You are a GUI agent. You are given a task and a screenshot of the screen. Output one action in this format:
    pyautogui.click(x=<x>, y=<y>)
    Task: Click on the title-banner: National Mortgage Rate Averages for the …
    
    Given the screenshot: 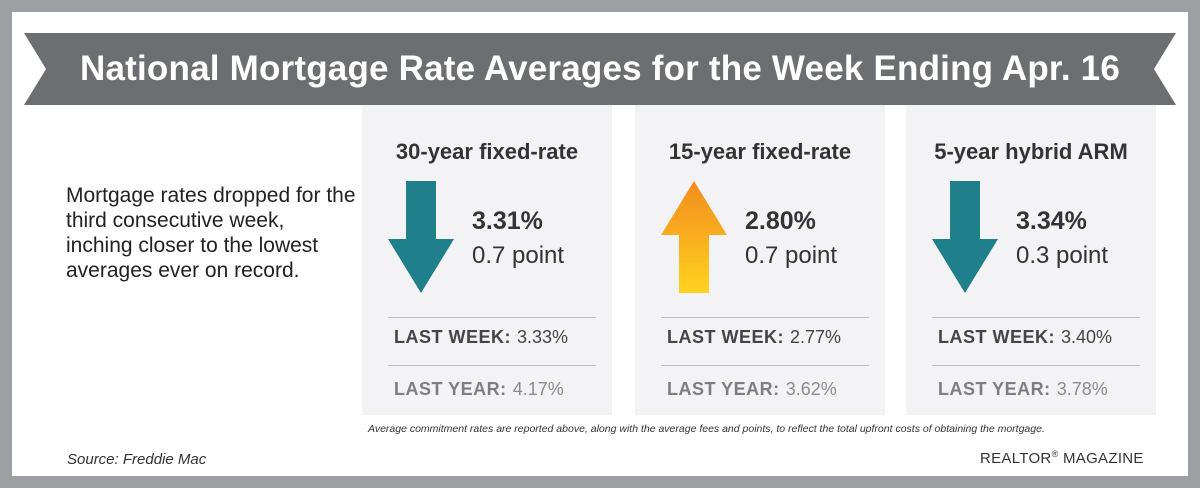 What is the action you would take?
    pyautogui.click(x=600, y=69)
    